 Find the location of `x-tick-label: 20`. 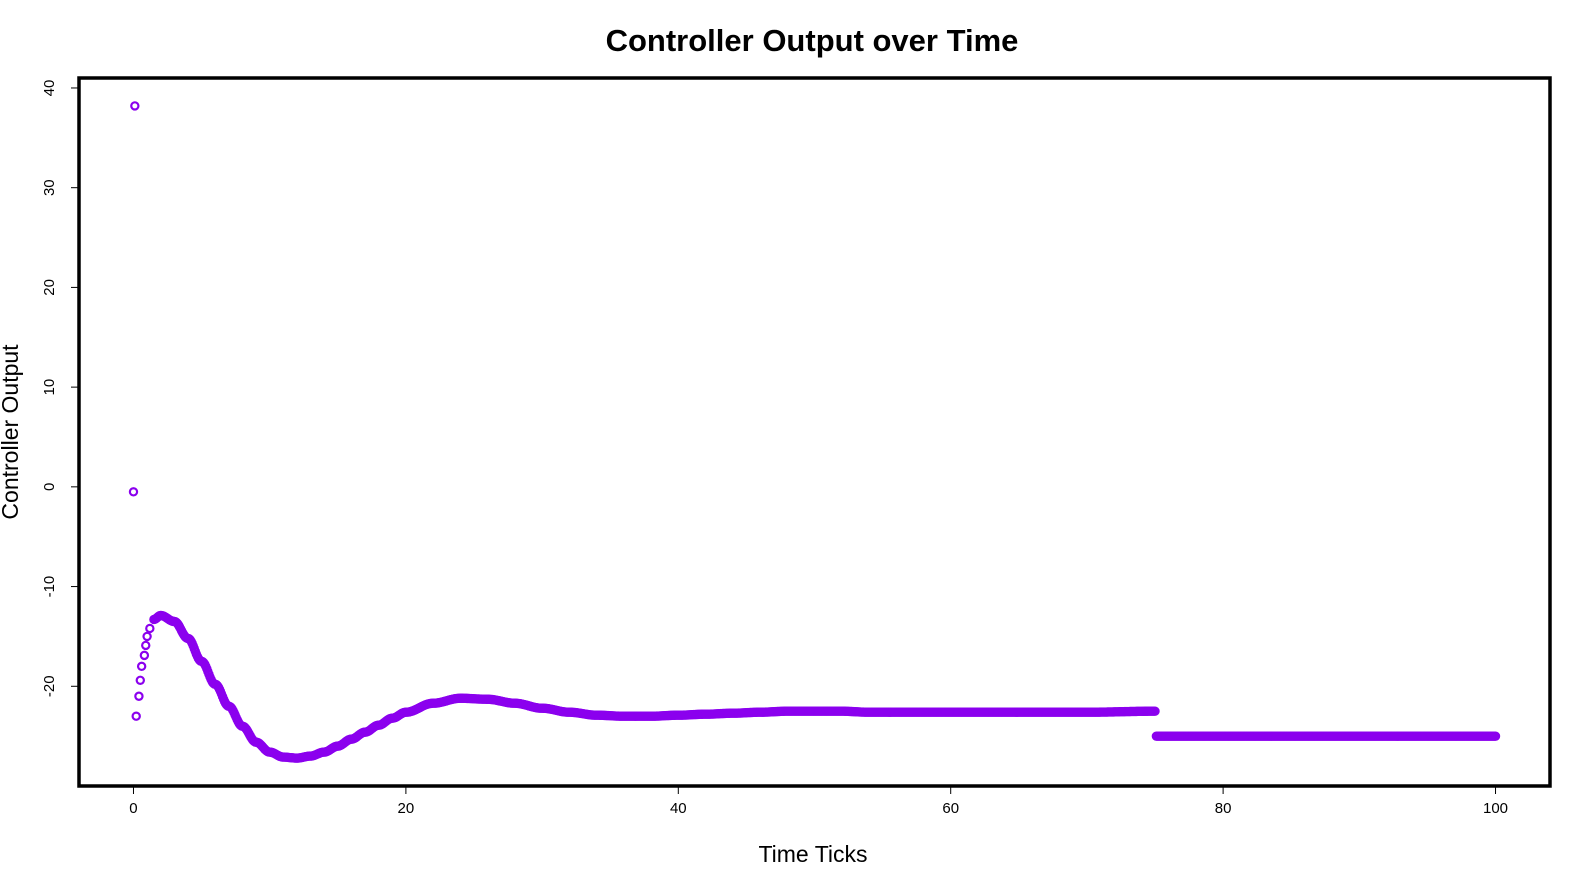

x-tick-label: 20 is located at coordinates (406, 808).